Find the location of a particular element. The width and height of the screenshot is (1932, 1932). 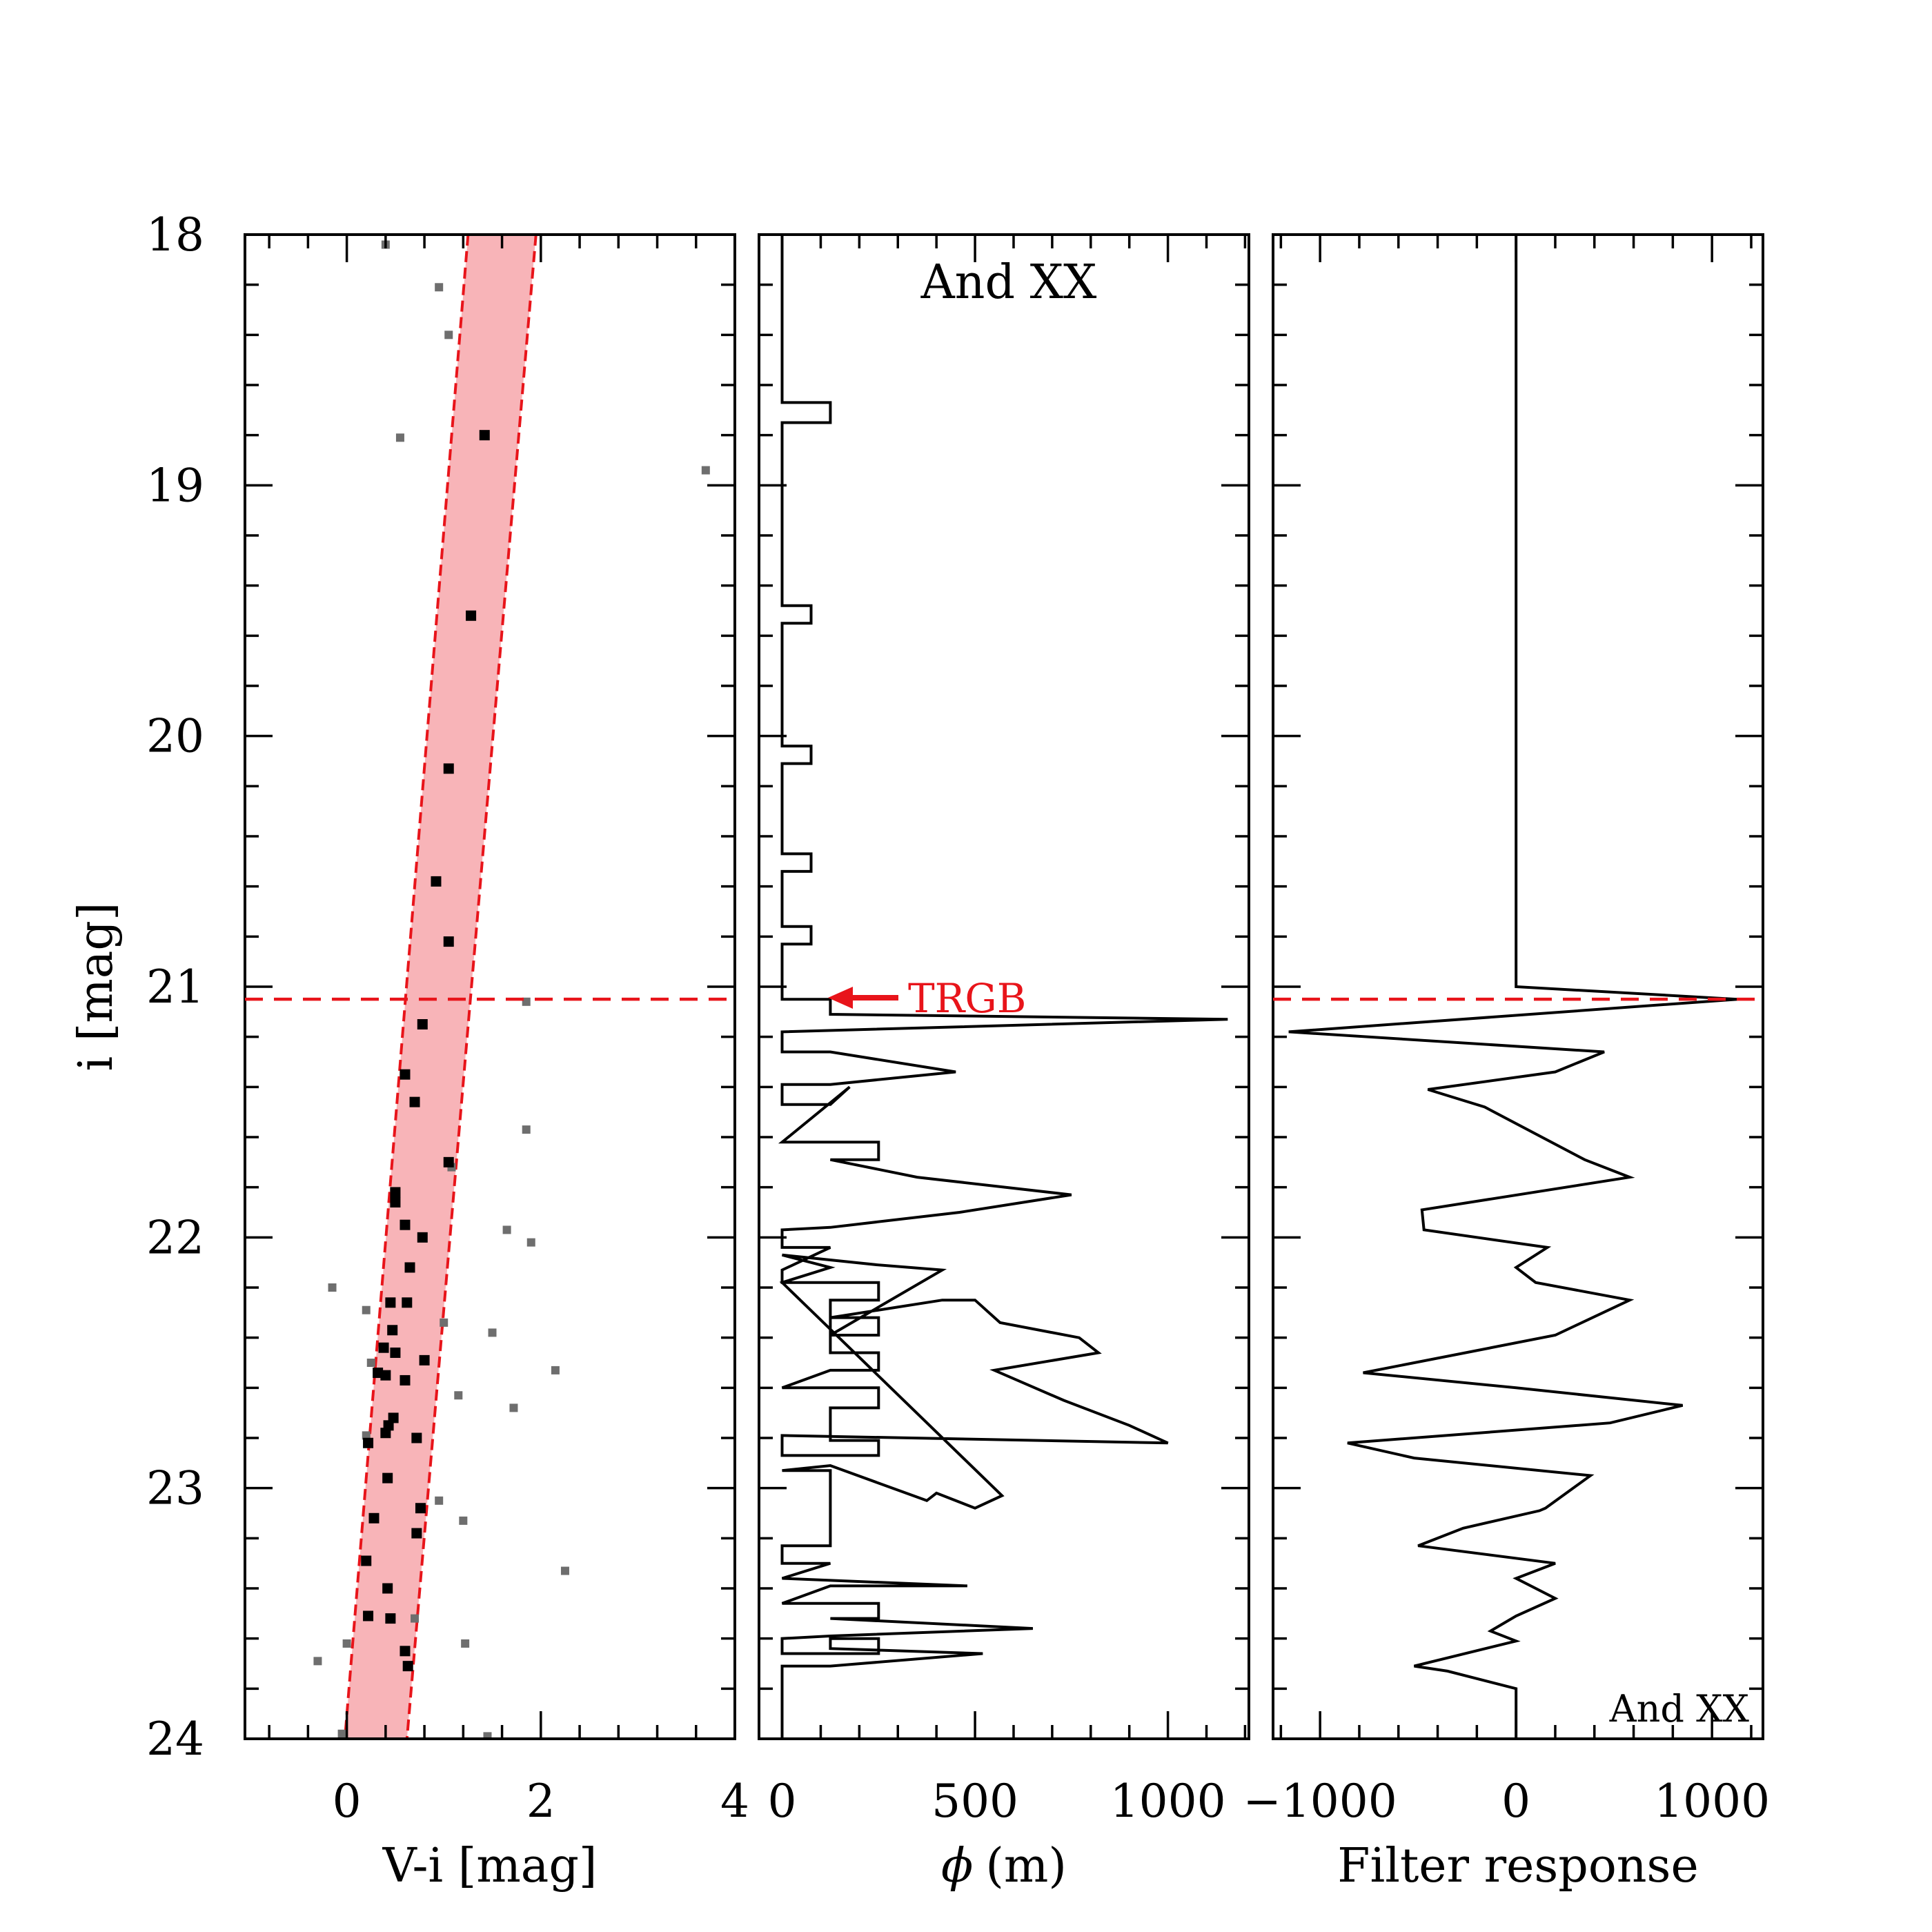

trgb-annotation: TRGB is located at coordinates (927, 998).